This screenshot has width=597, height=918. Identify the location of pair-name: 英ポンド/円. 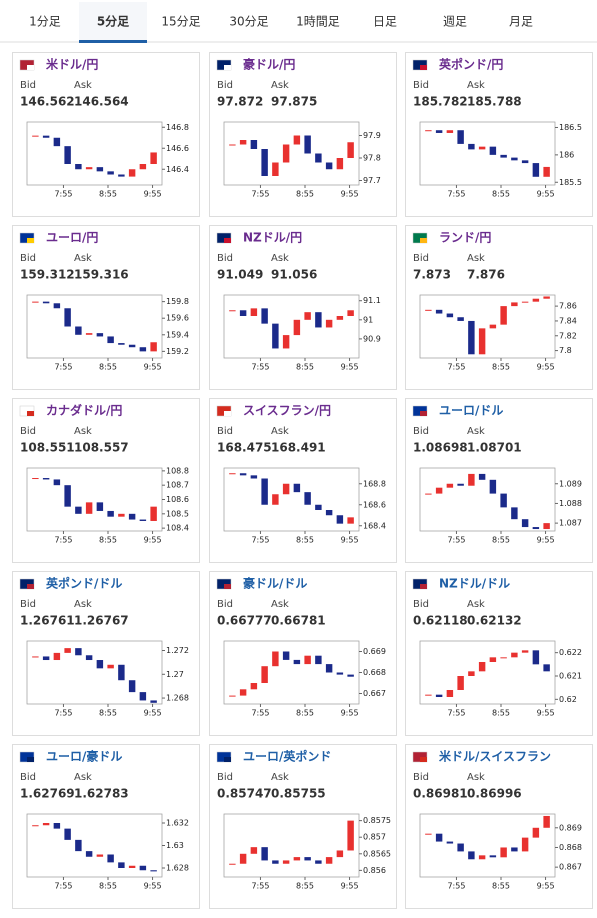
(471, 64).